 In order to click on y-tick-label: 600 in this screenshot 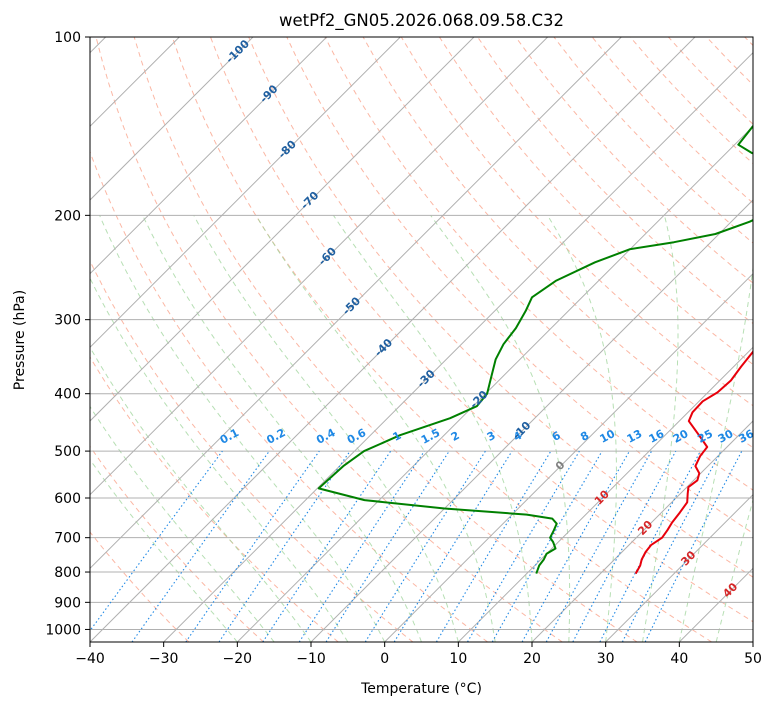, I will do `click(67, 499)`.